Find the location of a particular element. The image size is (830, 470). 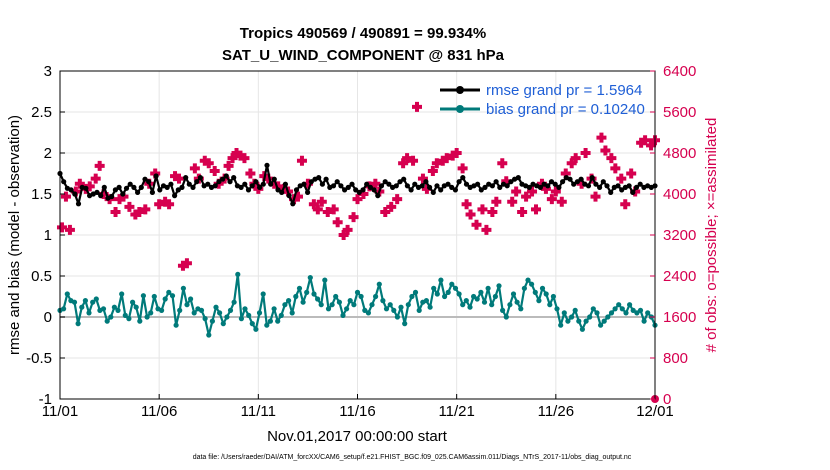

right-y-axis-ticks: 0 800 1600 2400 3200 4000 4800 5600 6400 is located at coordinates (673, 235).